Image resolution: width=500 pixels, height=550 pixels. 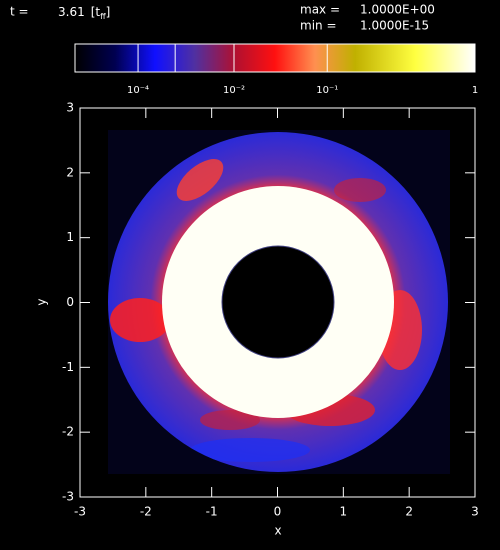 What do you see at coordinates (275, 58) in the screenshot?
I see `colorbar-ramp` at bounding box center [275, 58].